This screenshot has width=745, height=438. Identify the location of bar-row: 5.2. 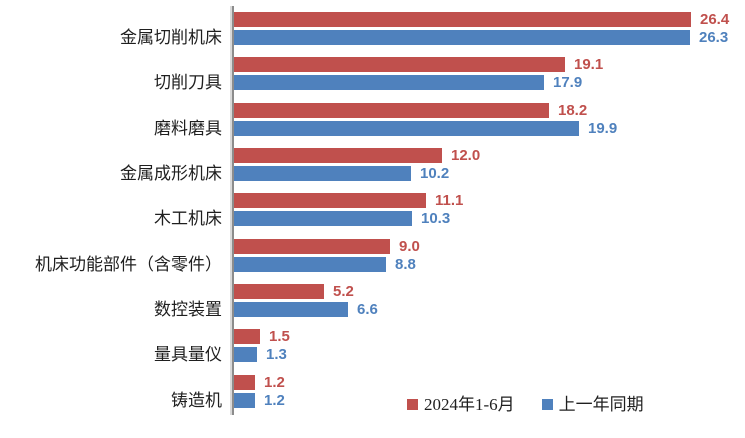
(489, 291).